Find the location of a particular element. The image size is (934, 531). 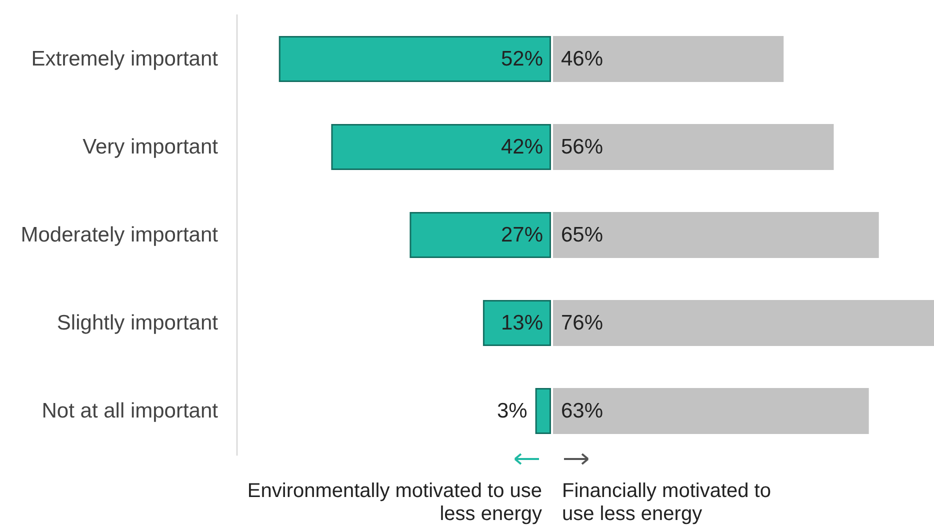

text: Environmentally motivated to use less energy is located at coordinates (394, 503).